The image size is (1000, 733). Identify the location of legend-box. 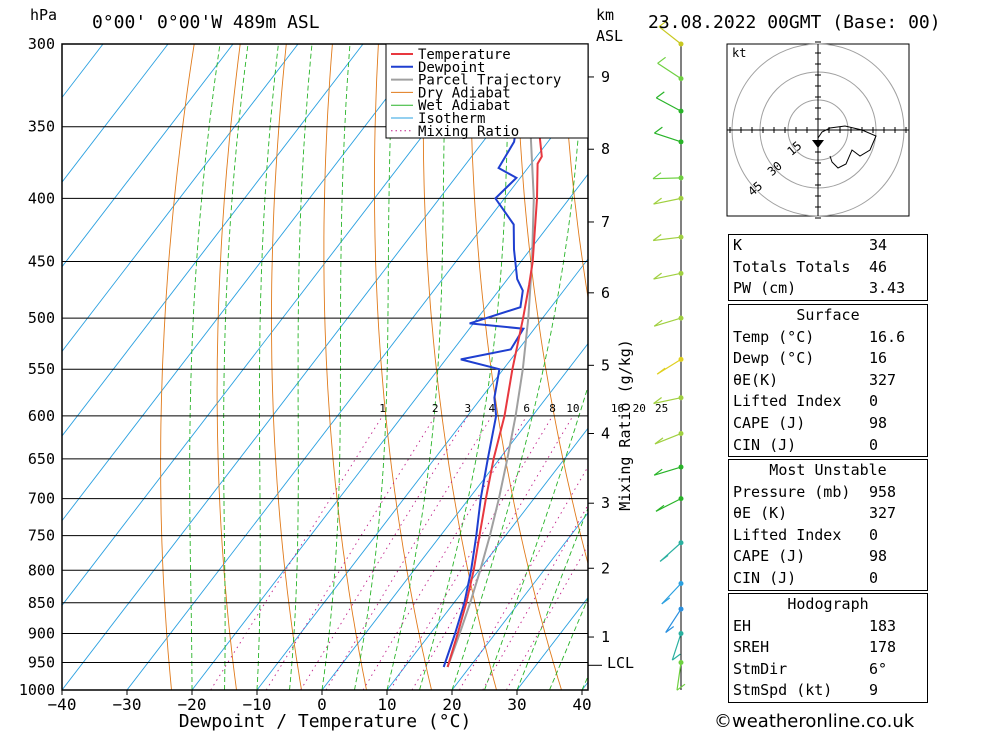
(487, 91).